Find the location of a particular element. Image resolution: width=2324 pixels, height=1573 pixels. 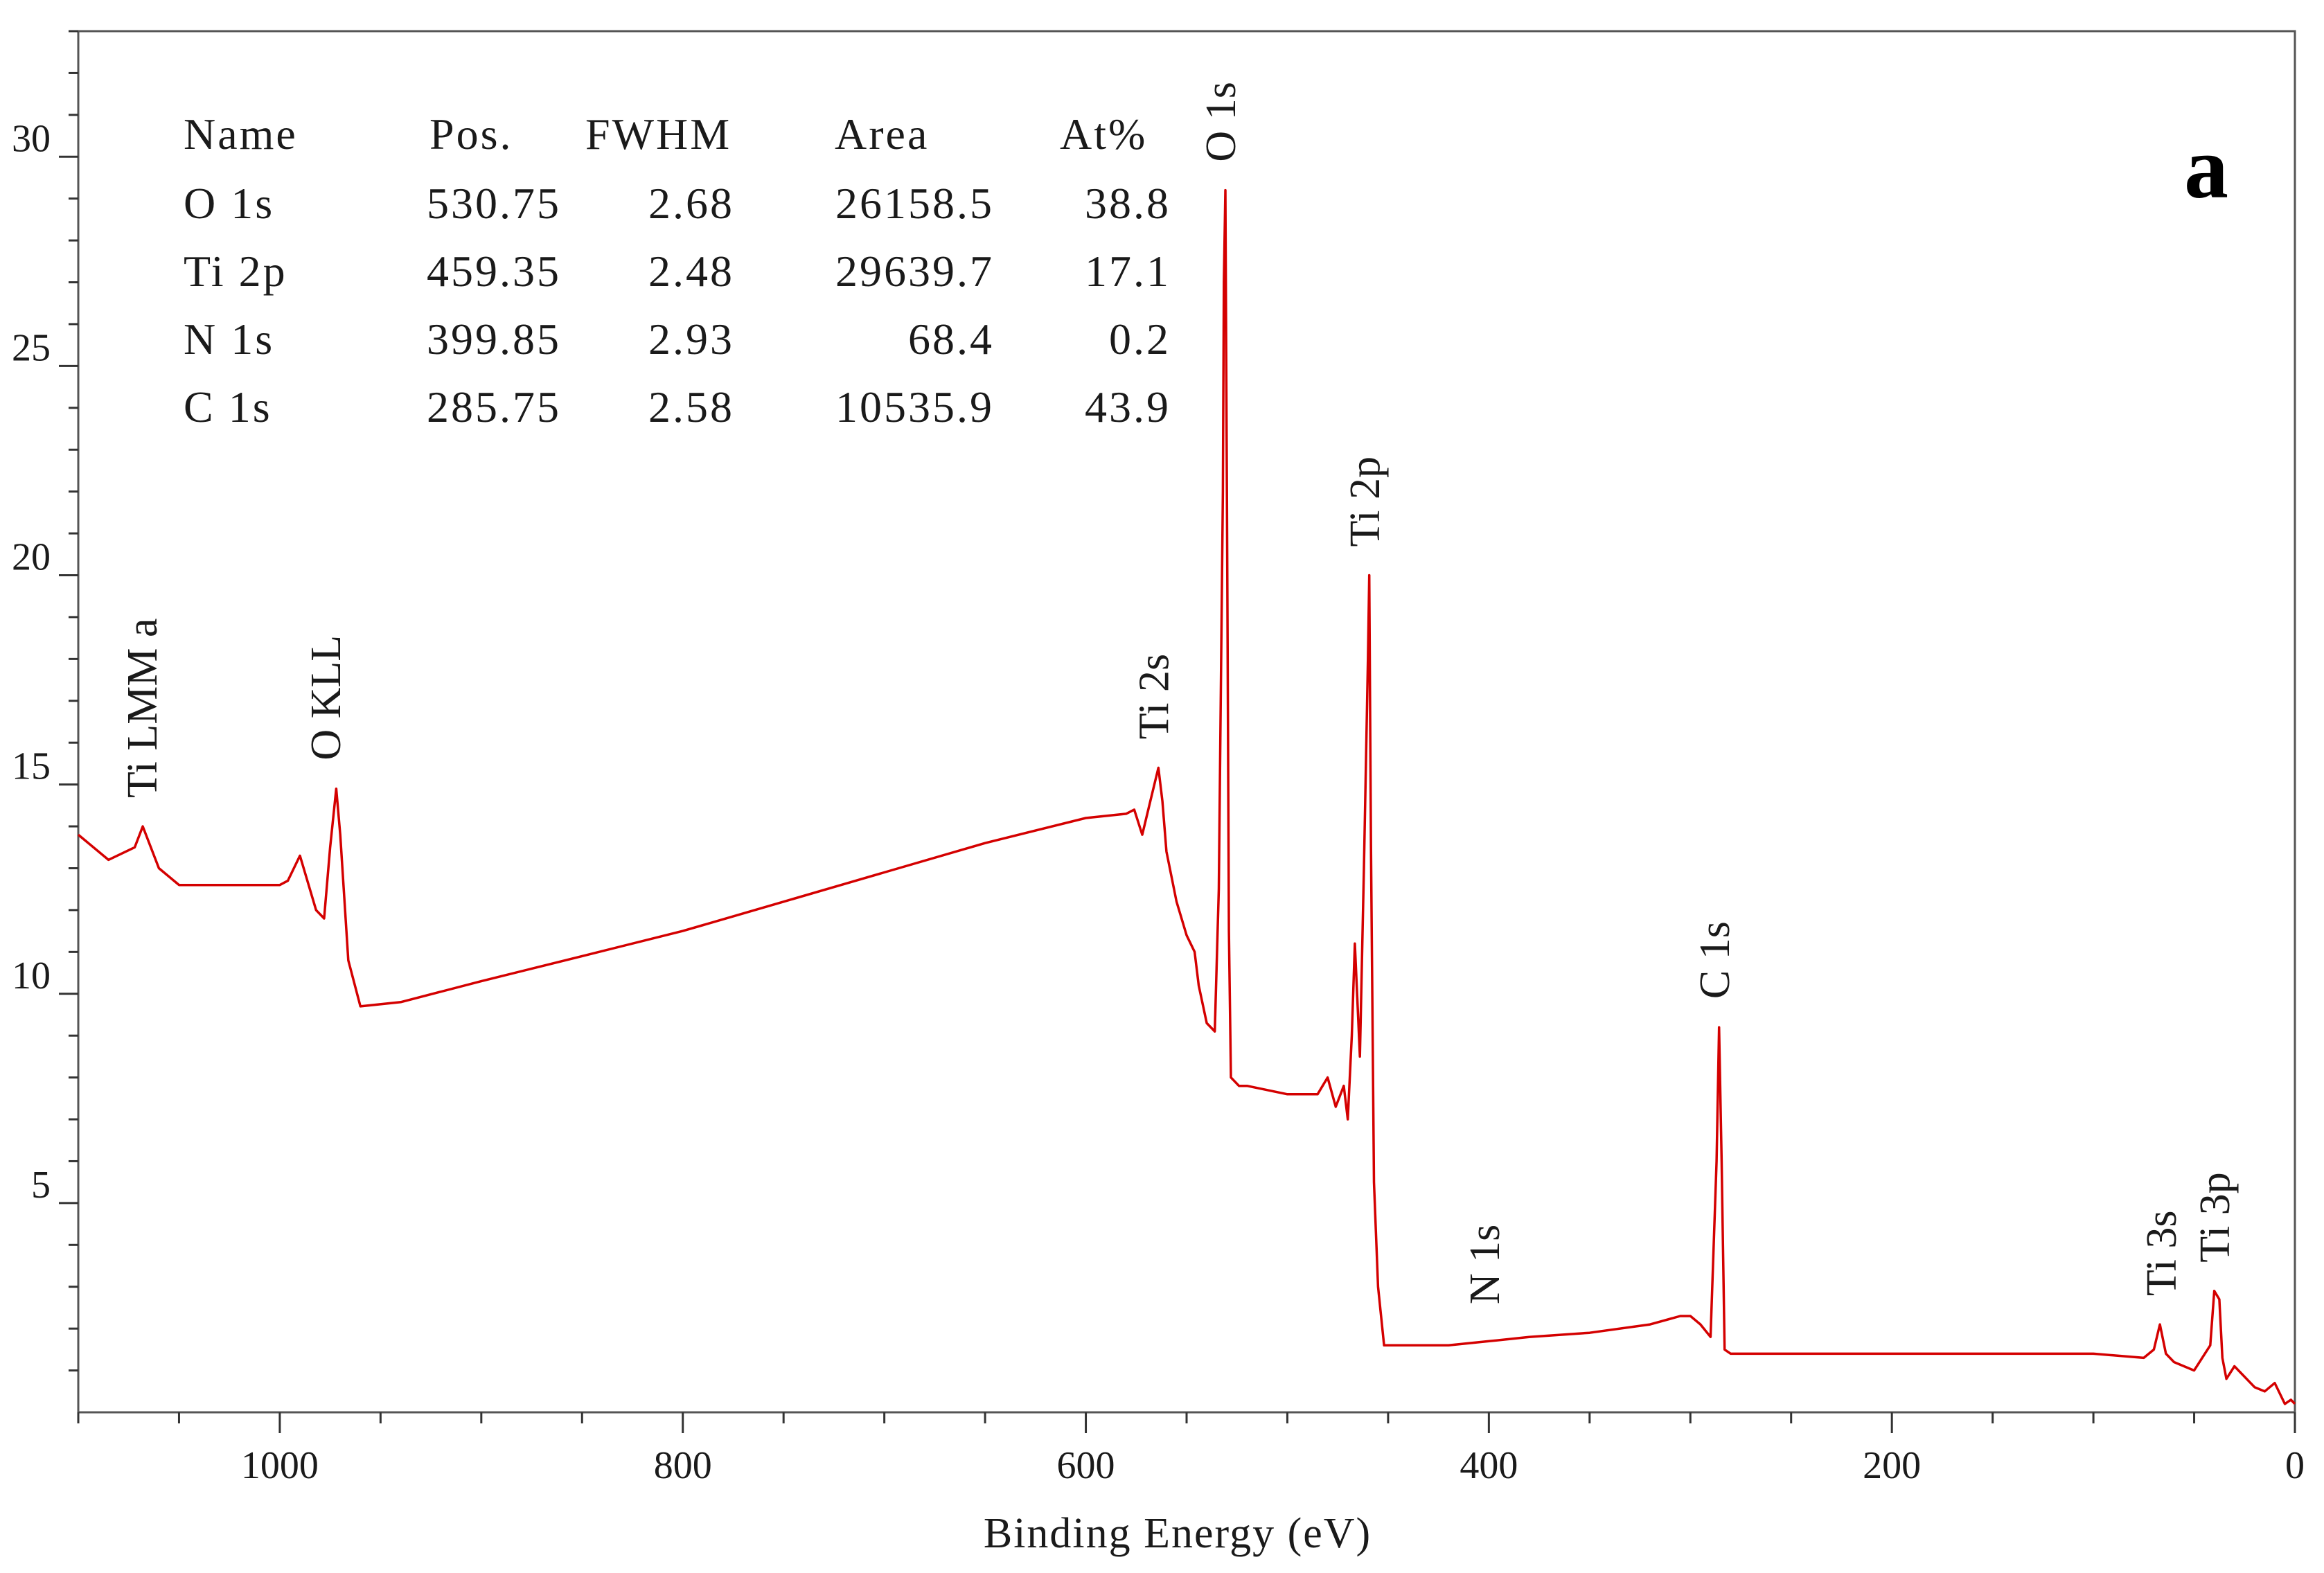

x-tick-label: 0 is located at coordinates (2295, 1465).